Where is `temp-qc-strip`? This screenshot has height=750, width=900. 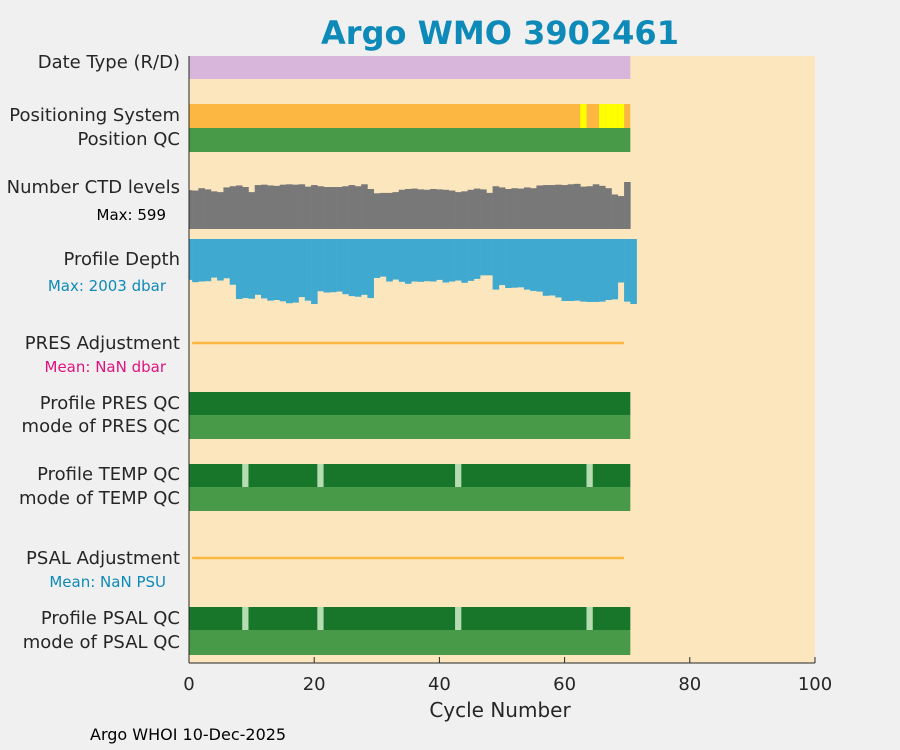 temp-qc-strip is located at coordinates (410, 475).